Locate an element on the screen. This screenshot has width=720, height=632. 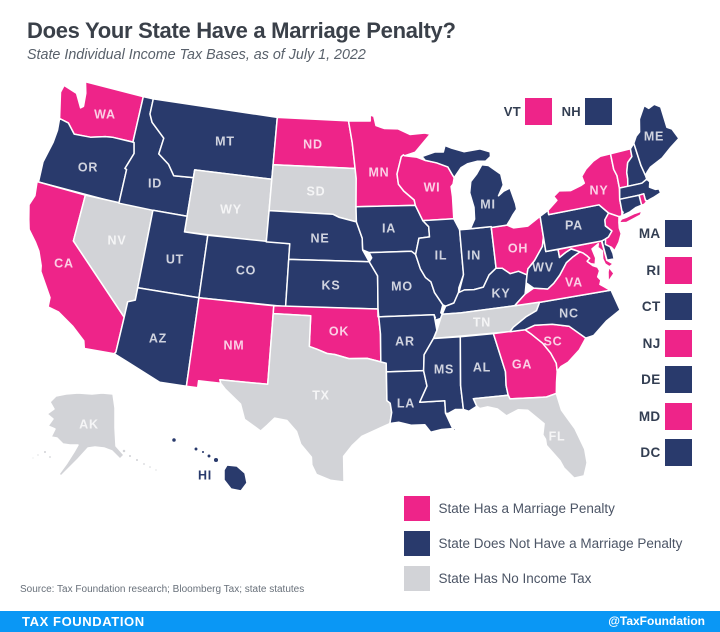
svg-text: MS is located at coordinates (444, 370).